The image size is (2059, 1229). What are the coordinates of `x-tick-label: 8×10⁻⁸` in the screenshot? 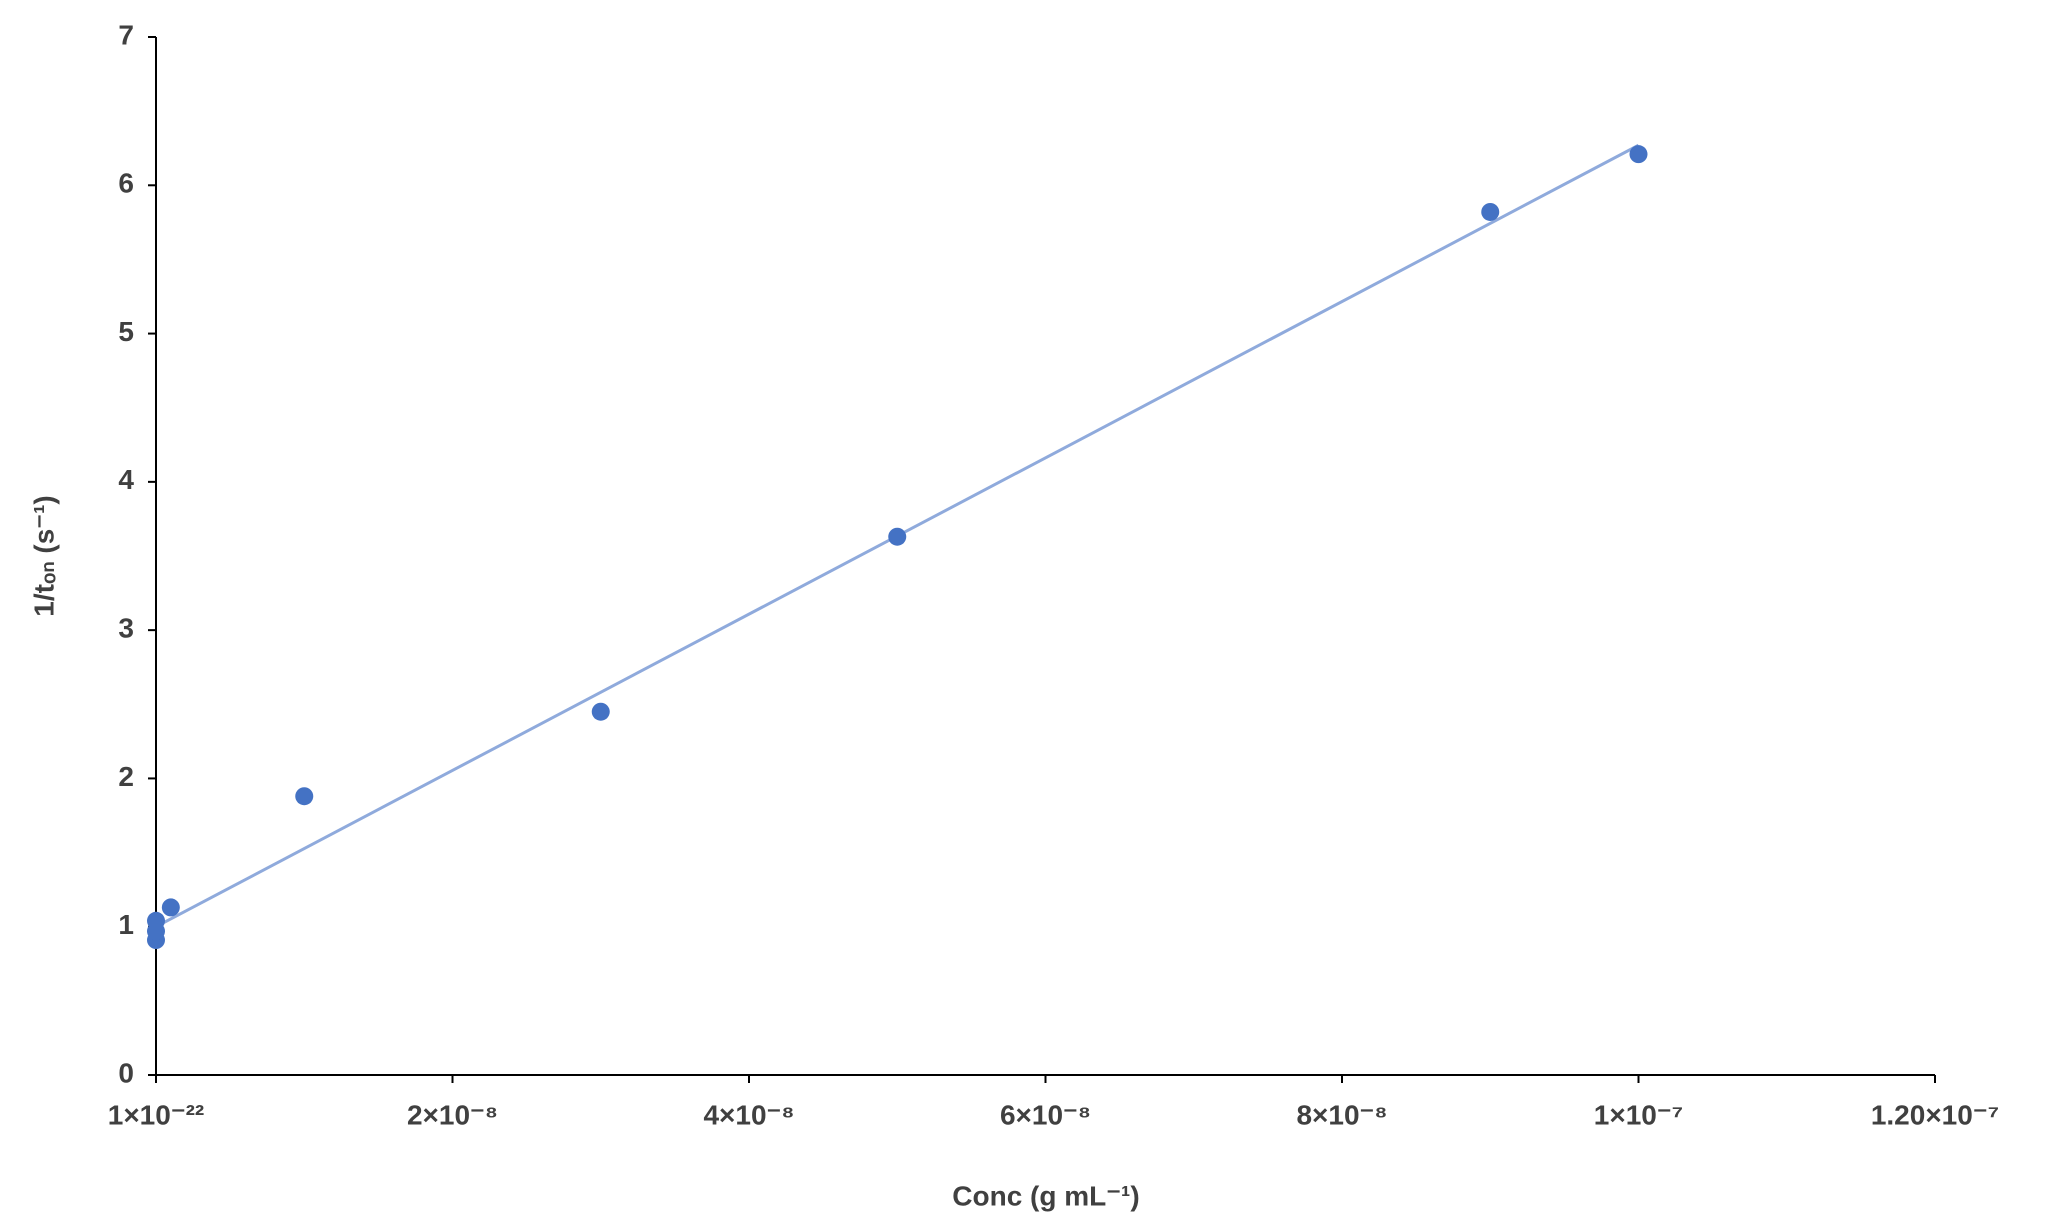 It's located at (1341, 1114).